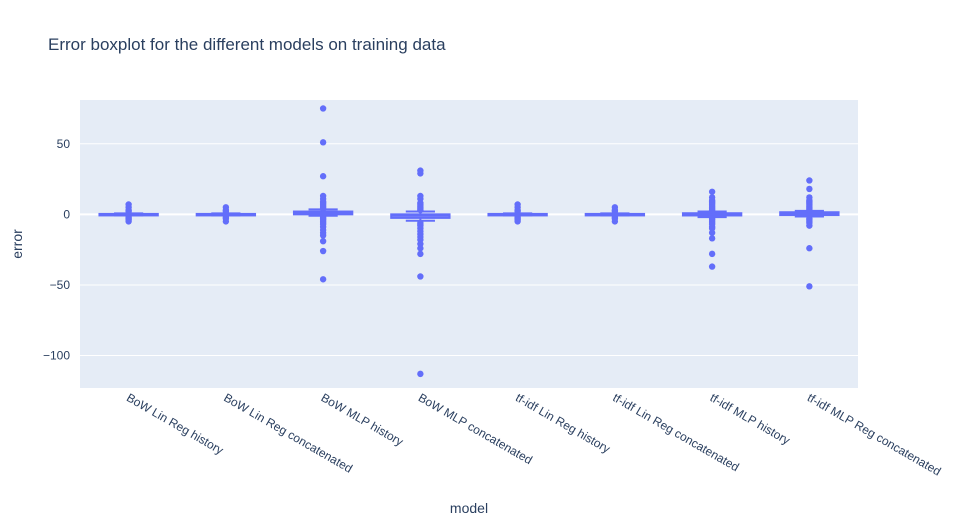 This screenshot has width=971, height=530. Describe the element at coordinates (874, 434) in the screenshot. I see `x-tick-label: tf-idf MLP Reg concatenated` at that location.